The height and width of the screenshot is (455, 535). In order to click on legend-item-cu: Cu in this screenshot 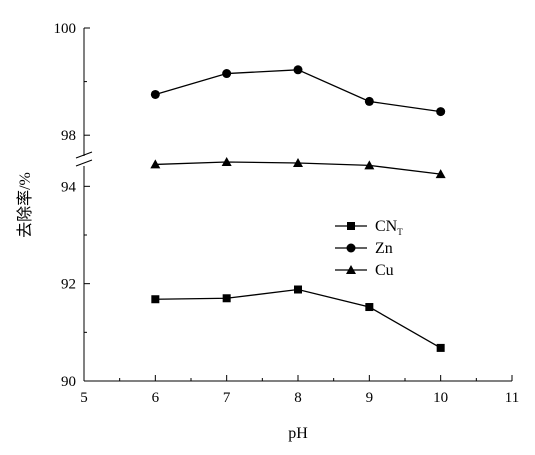, I will do `click(364, 270)`.